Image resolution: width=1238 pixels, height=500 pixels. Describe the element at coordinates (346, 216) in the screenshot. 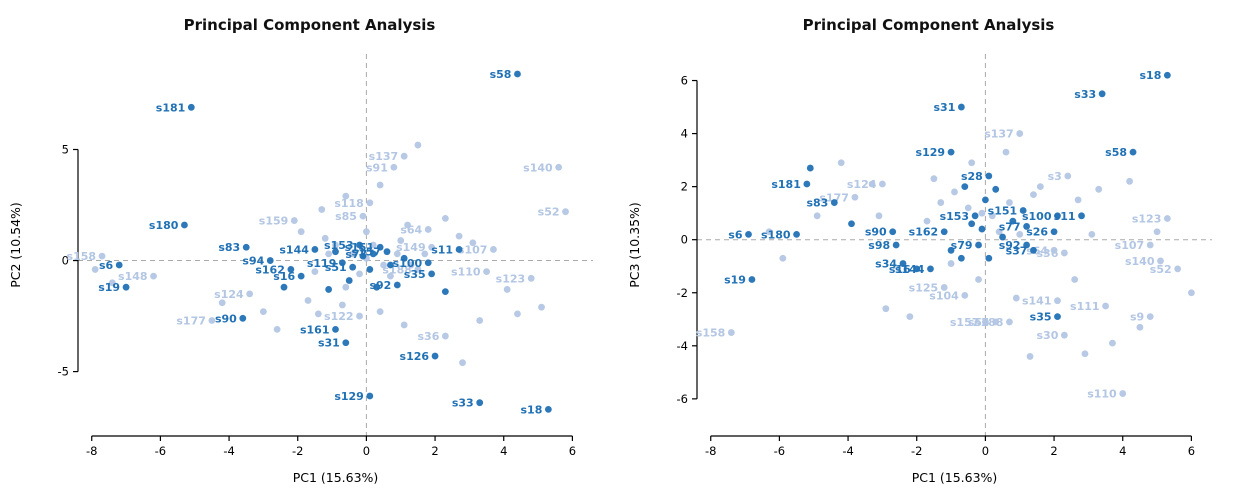

I see `point-label: s85` at that location.